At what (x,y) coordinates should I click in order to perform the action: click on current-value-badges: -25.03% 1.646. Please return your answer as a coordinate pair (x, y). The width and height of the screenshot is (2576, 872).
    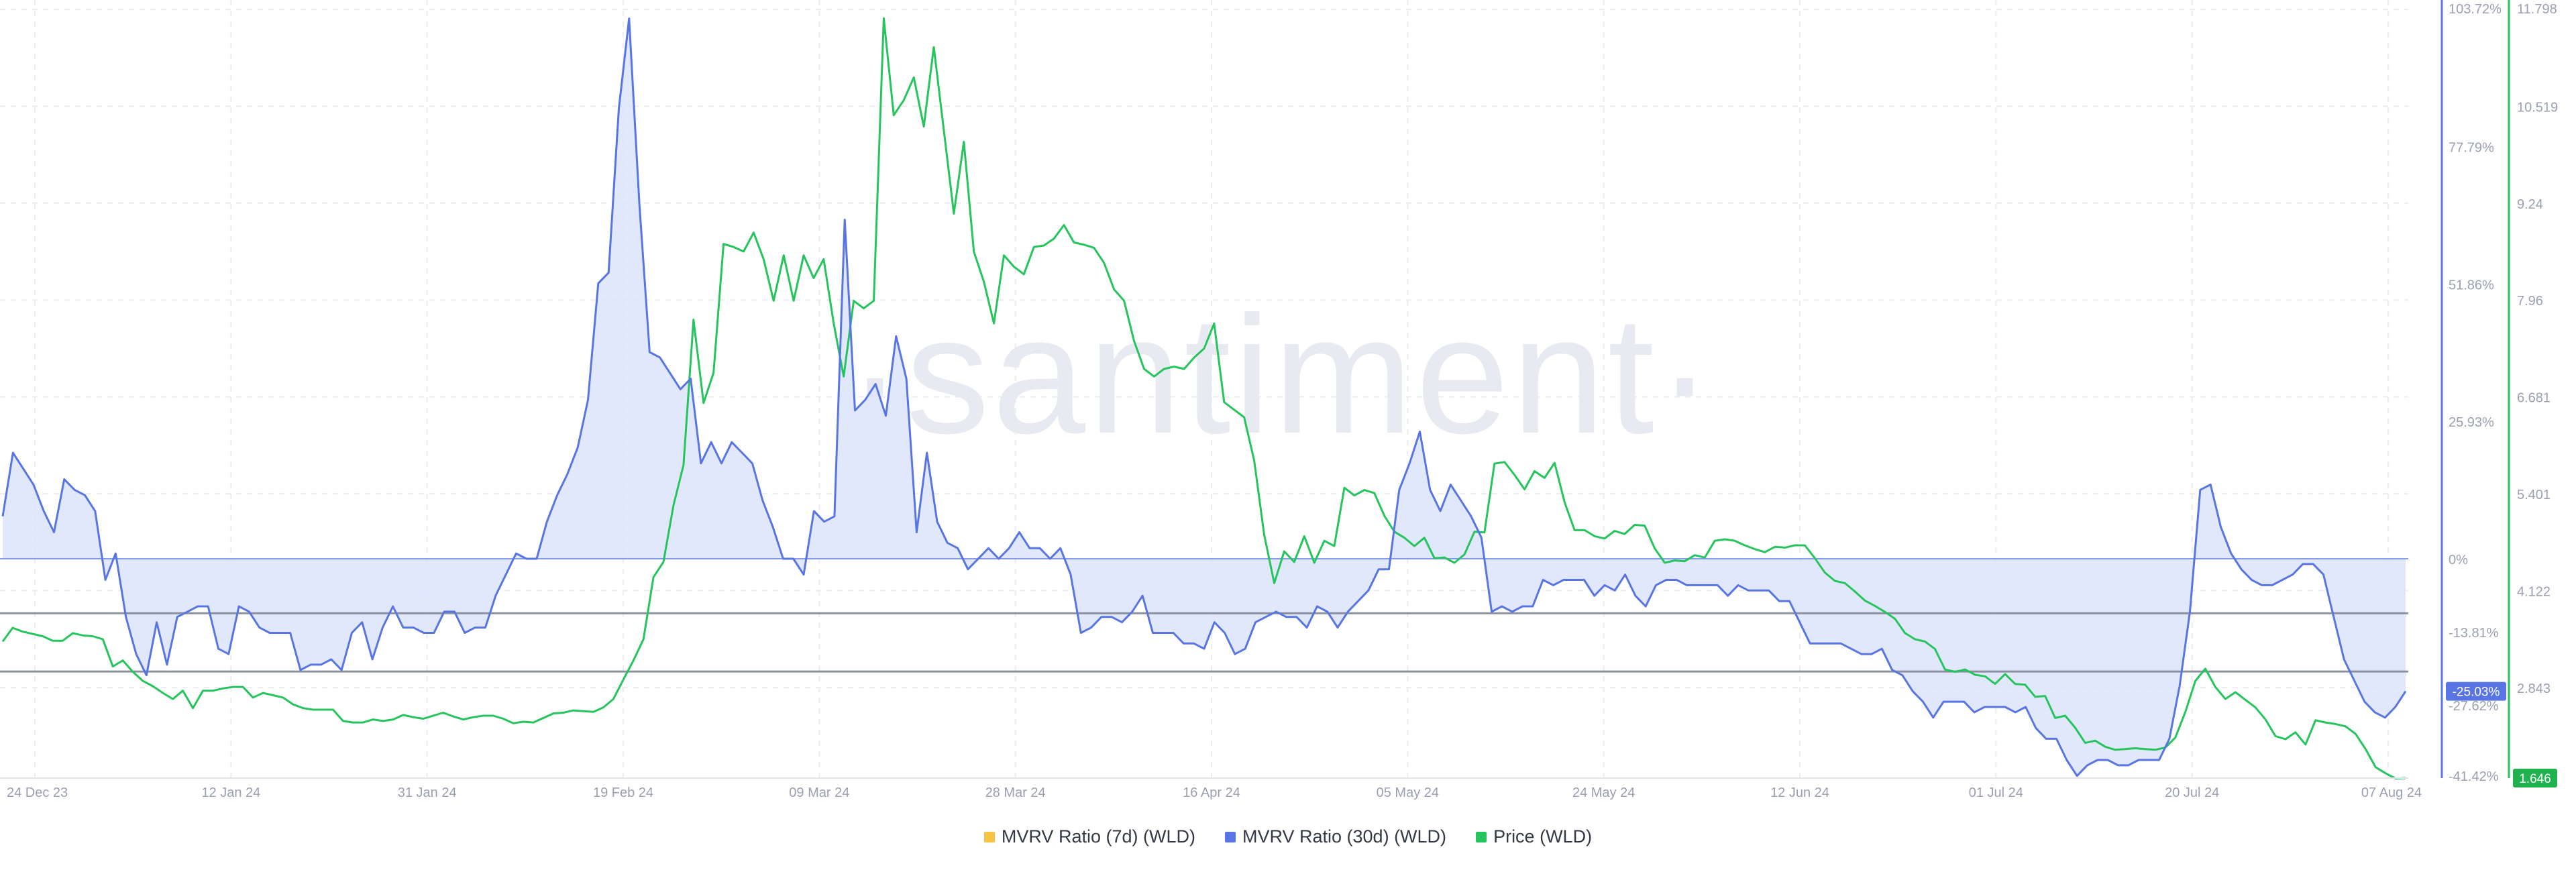
    Looking at the image, I should click on (2501, 735).